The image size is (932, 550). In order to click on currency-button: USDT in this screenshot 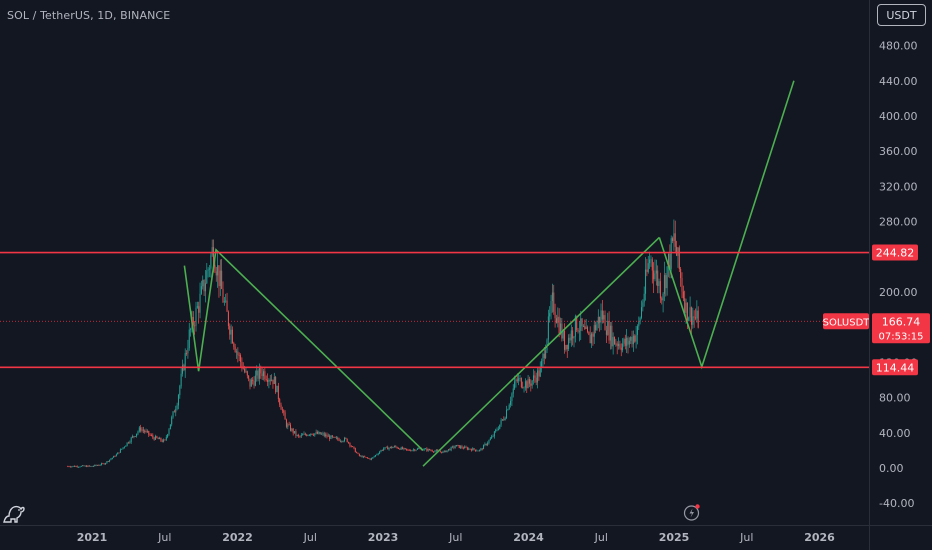, I will do `click(901, 15)`.